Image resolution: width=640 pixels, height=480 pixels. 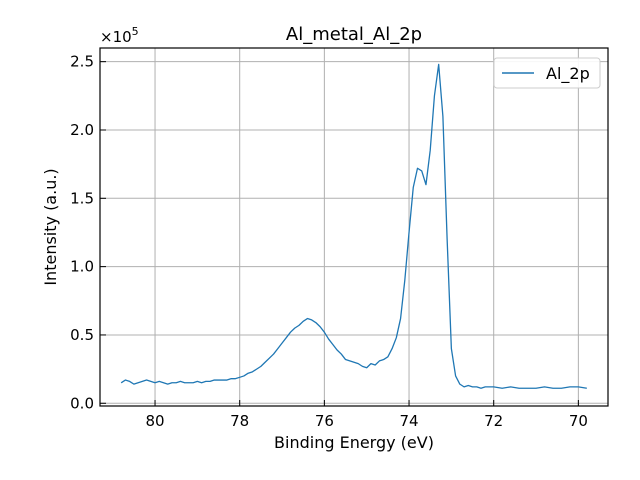 What do you see at coordinates (119, 35) in the screenshot?
I see `y-axis-multiplier: ×10⁵` at bounding box center [119, 35].